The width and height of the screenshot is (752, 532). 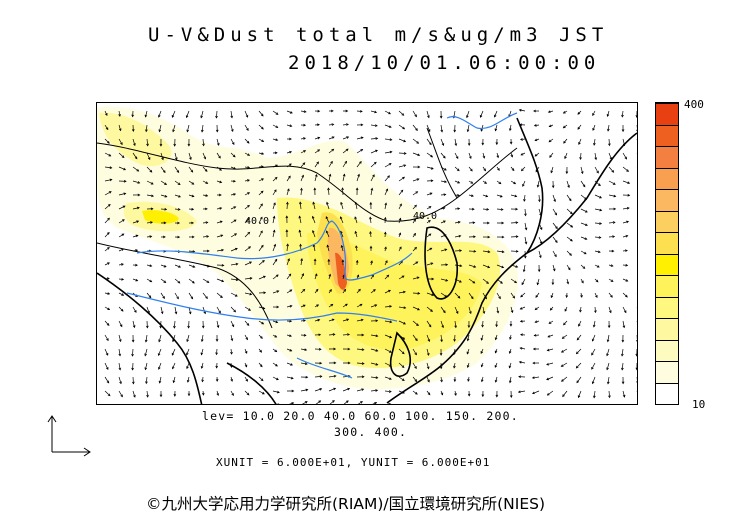 What do you see at coordinates (425, 216) in the screenshot?
I see `contour-label: 40.0` at bounding box center [425, 216].